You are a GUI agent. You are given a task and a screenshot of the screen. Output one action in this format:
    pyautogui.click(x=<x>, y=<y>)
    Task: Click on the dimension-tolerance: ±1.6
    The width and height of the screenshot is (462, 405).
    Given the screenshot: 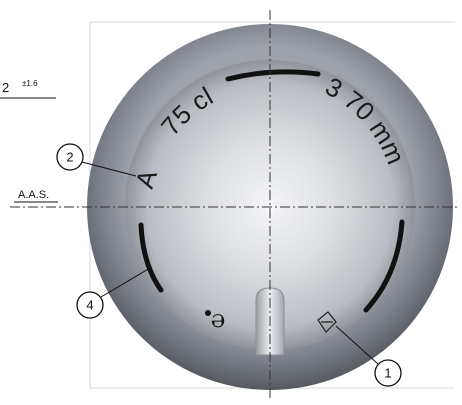 What is the action you would take?
    pyautogui.click(x=30, y=83)
    